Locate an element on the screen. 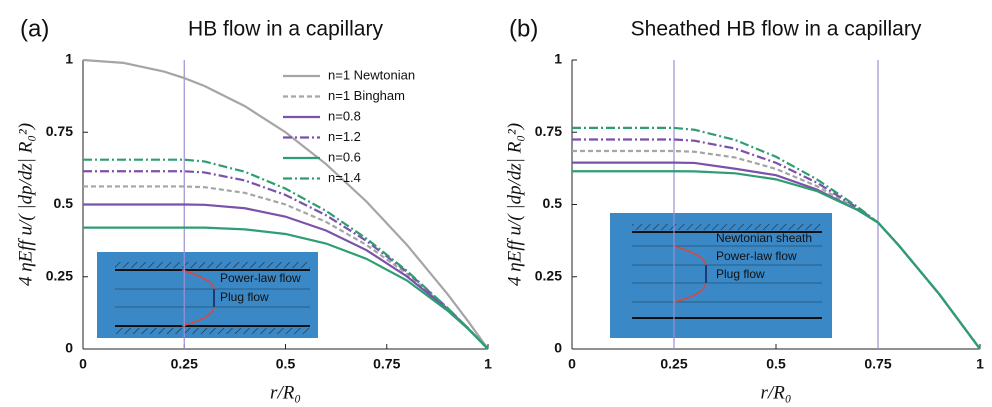 This screenshot has height=407, width=992. legend-label: n=1.4 is located at coordinates (344, 177).